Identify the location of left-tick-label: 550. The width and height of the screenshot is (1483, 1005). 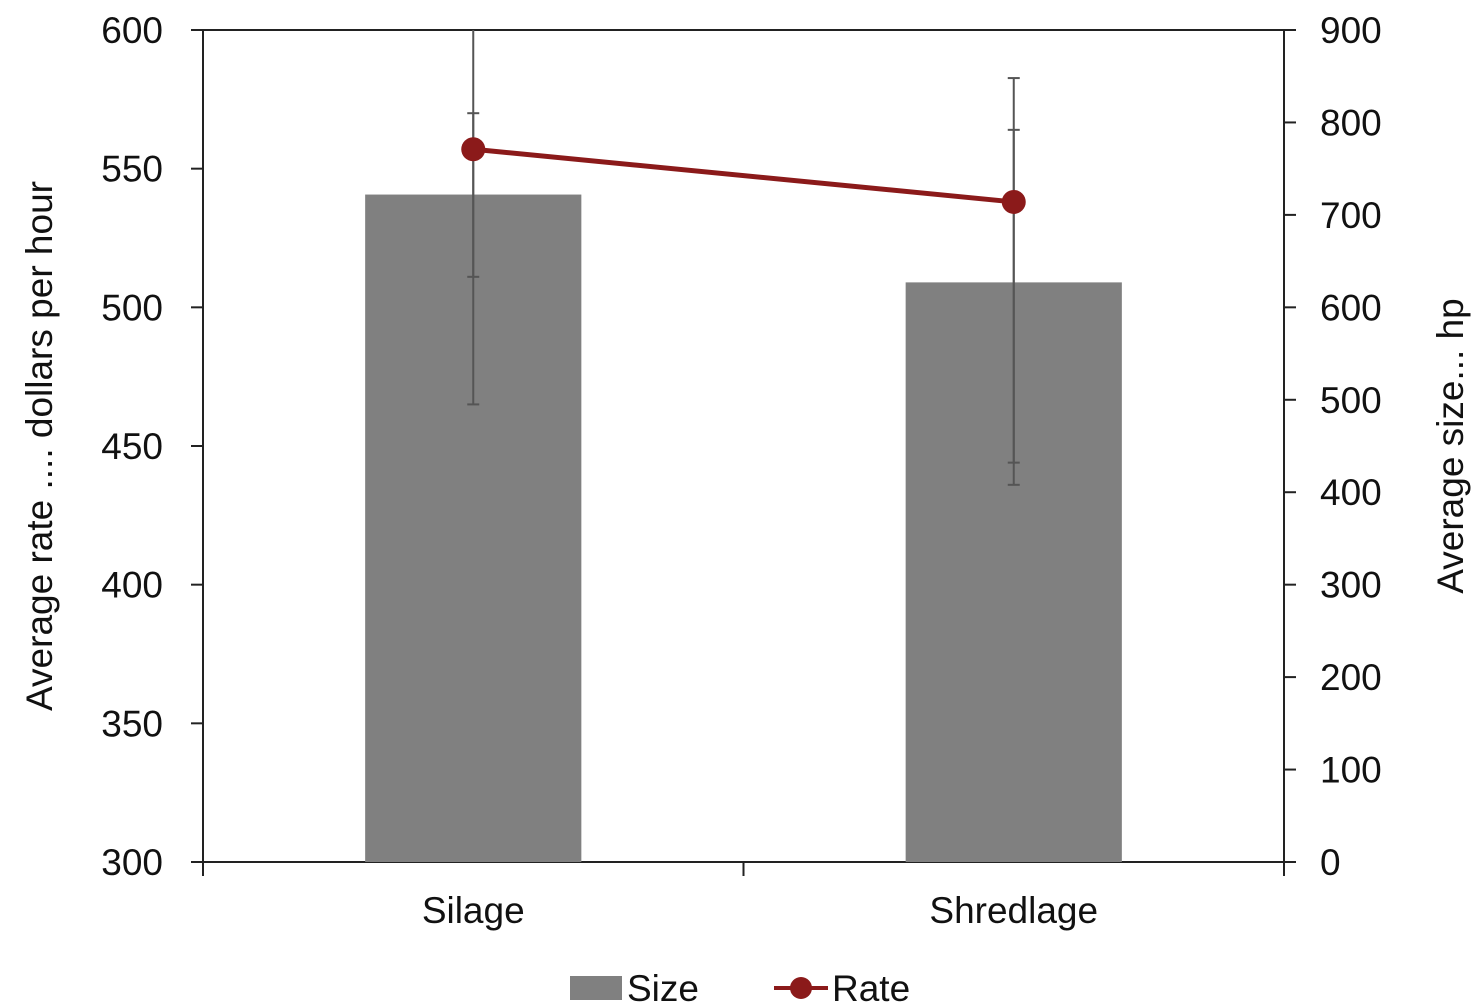
(132, 169).